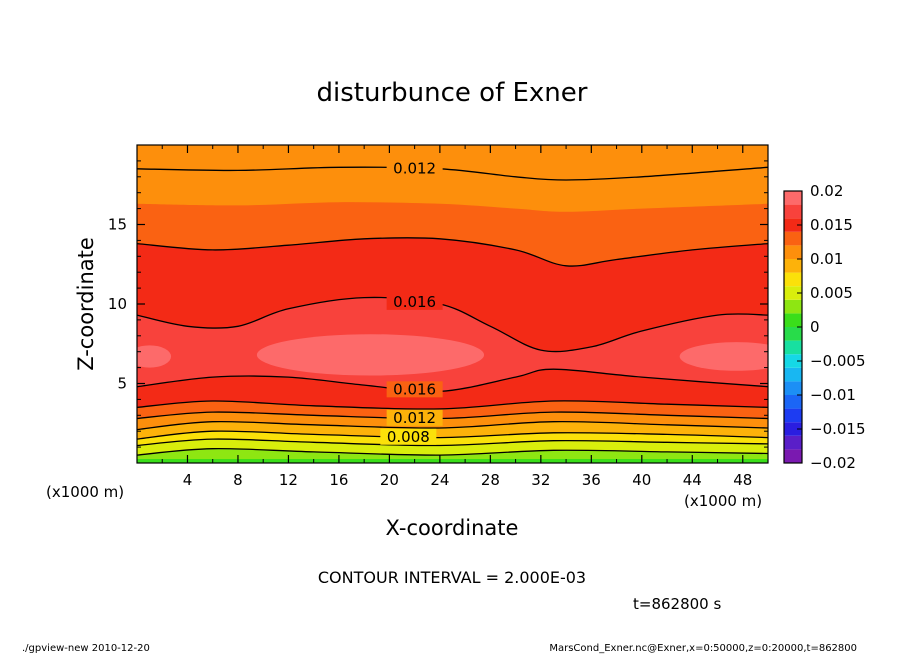  Describe the element at coordinates (338, 480) in the screenshot. I see `x-tick-label: 16` at that location.